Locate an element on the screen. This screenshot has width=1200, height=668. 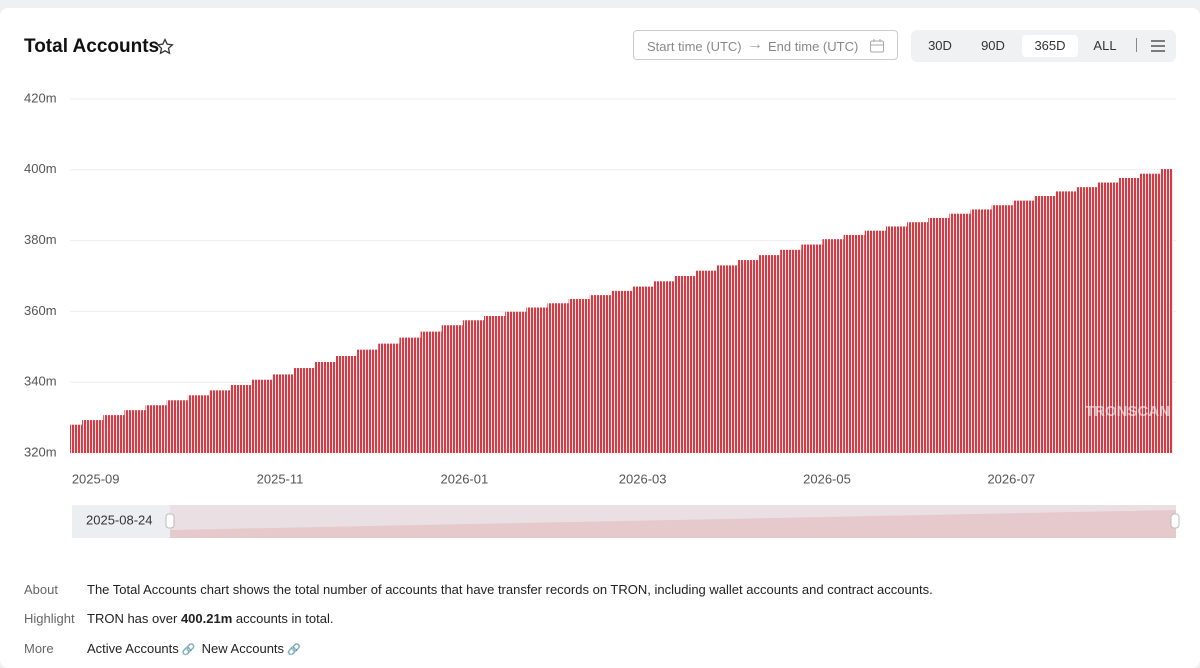
favorite-star is located at coordinates (165, 47).